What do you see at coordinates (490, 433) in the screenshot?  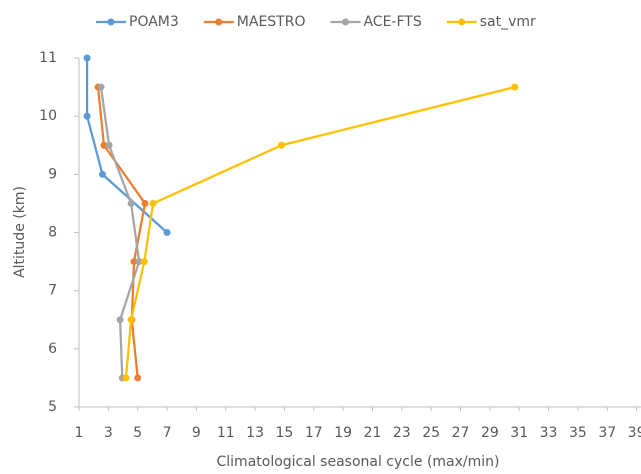 I see `x-tick-label: 29` at bounding box center [490, 433].